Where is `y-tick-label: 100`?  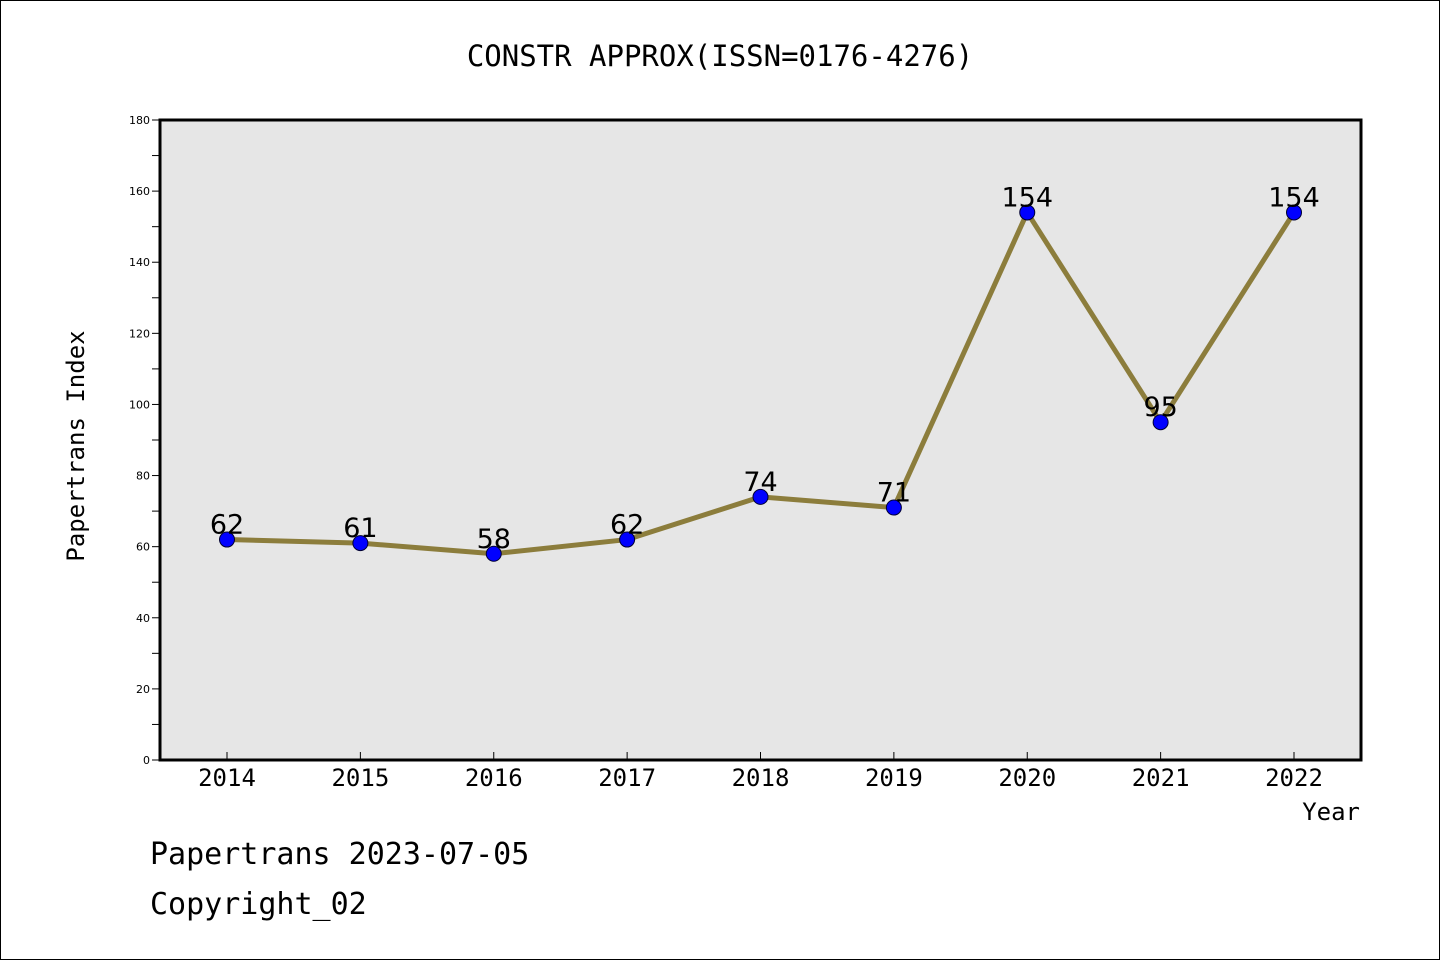
y-tick-label: 100 is located at coordinates (139, 404).